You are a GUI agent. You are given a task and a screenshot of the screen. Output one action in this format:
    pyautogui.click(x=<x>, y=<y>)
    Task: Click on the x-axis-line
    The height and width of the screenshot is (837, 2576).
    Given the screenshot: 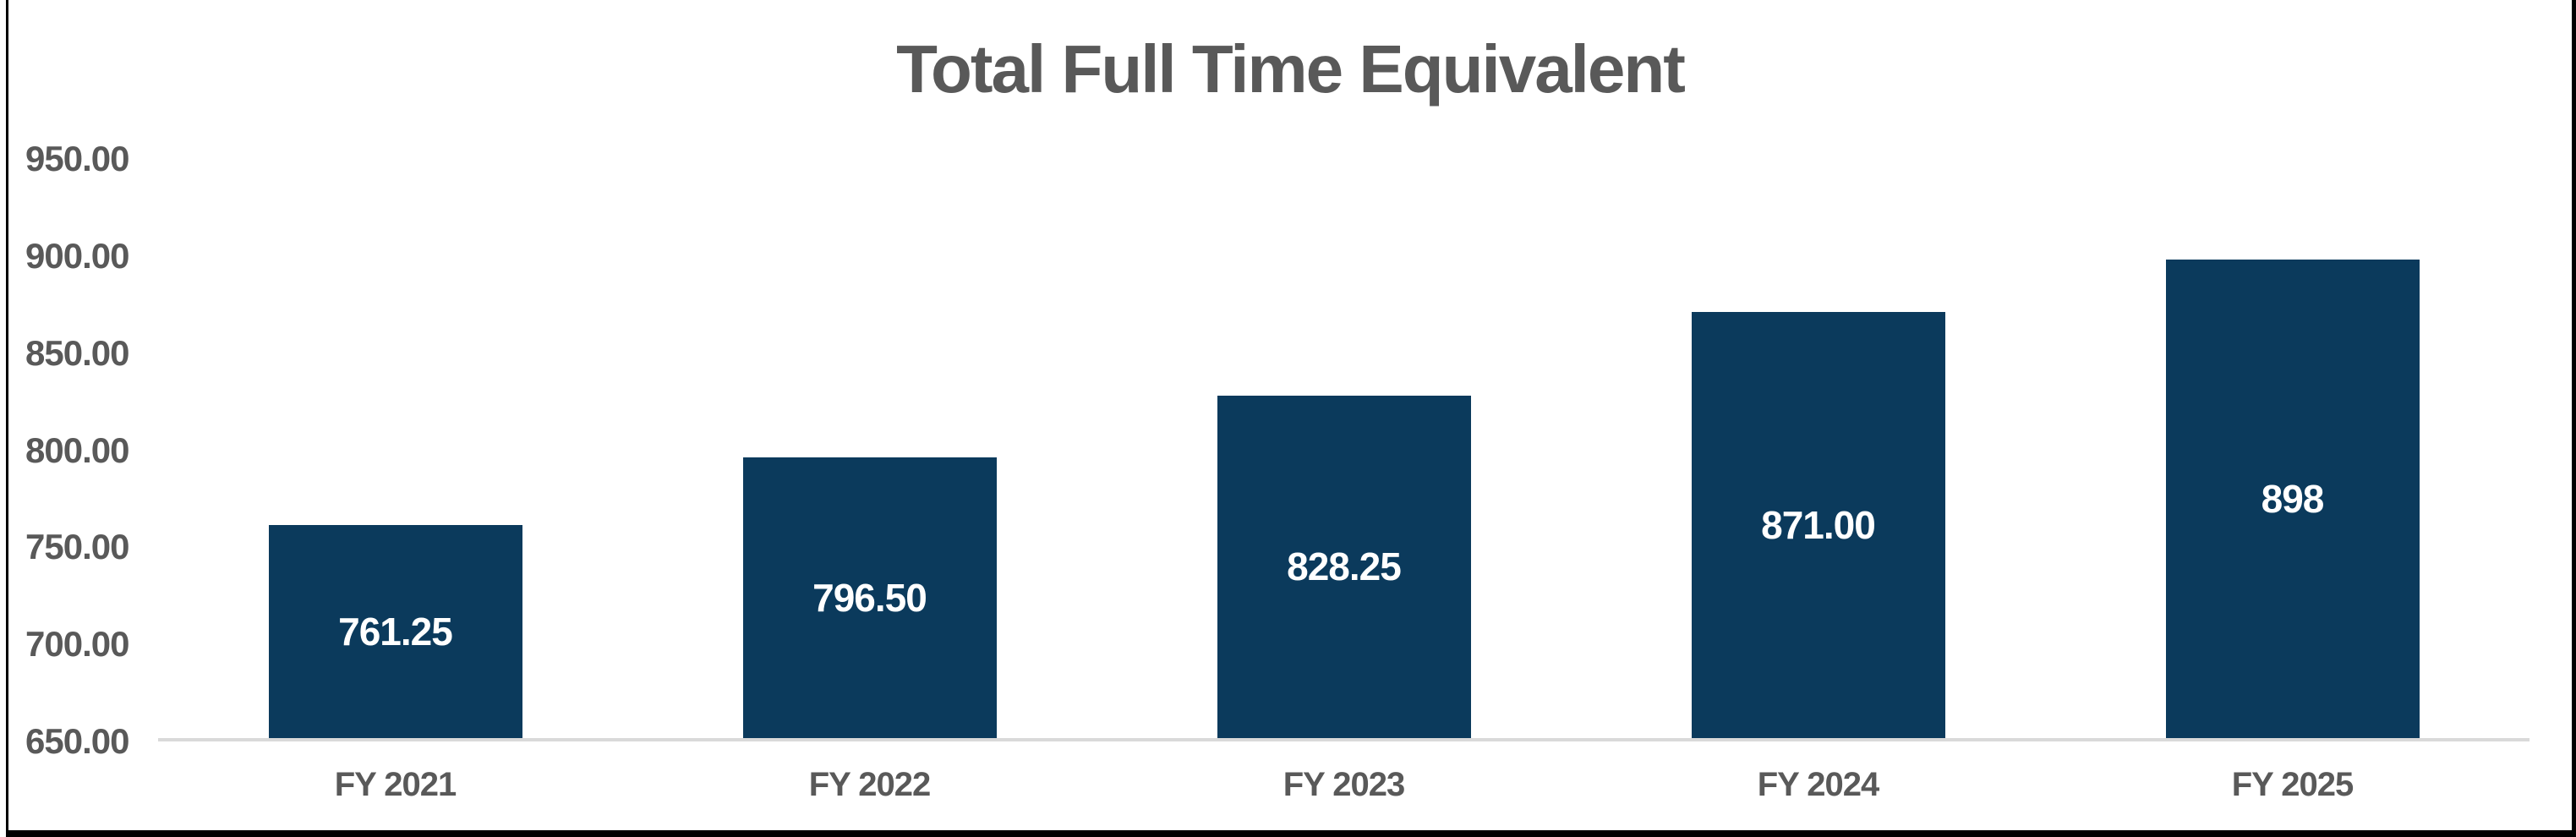 What is the action you would take?
    pyautogui.click(x=1344, y=740)
    